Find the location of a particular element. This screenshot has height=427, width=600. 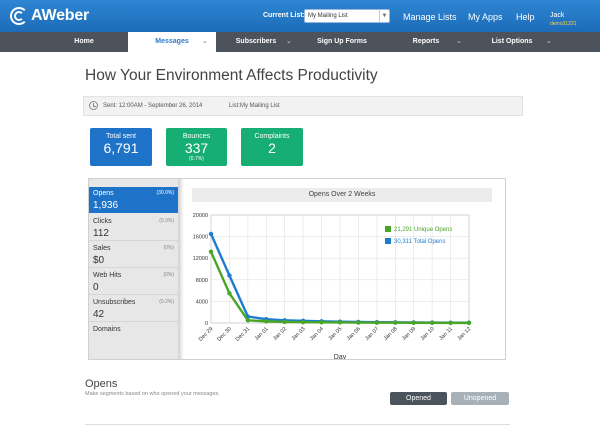

menu-reports-label: Reports is located at coordinates (426, 41).